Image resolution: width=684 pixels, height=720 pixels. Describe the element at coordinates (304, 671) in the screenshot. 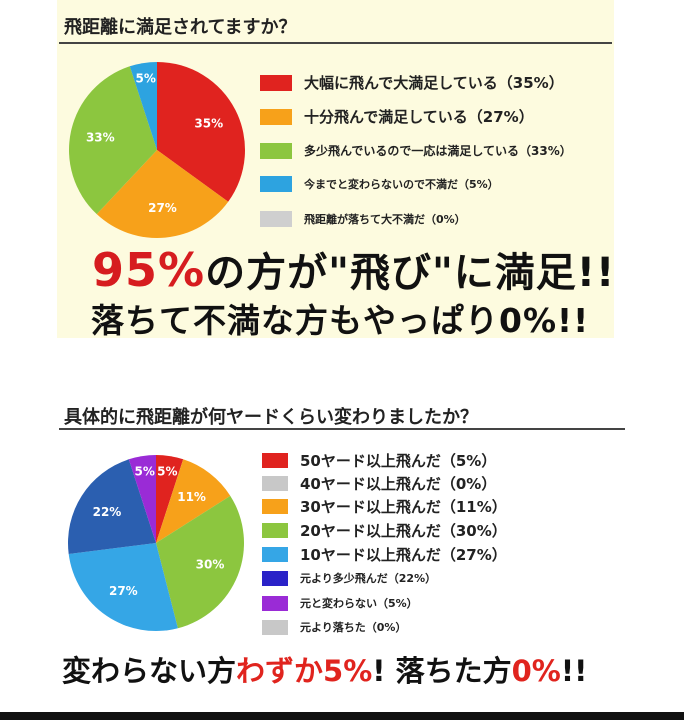

I see `footer-part-b: わずか5%` at that location.